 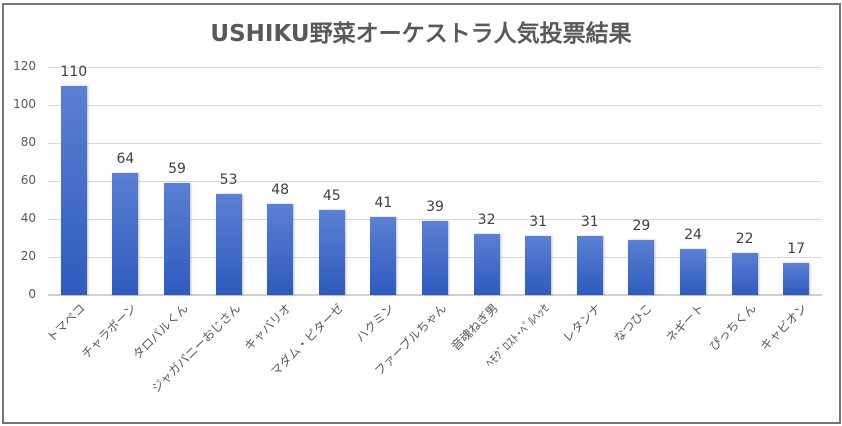 I want to click on chart-title: USHIKU野菜オーケストラ人気投票結果, so click(x=421, y=34).